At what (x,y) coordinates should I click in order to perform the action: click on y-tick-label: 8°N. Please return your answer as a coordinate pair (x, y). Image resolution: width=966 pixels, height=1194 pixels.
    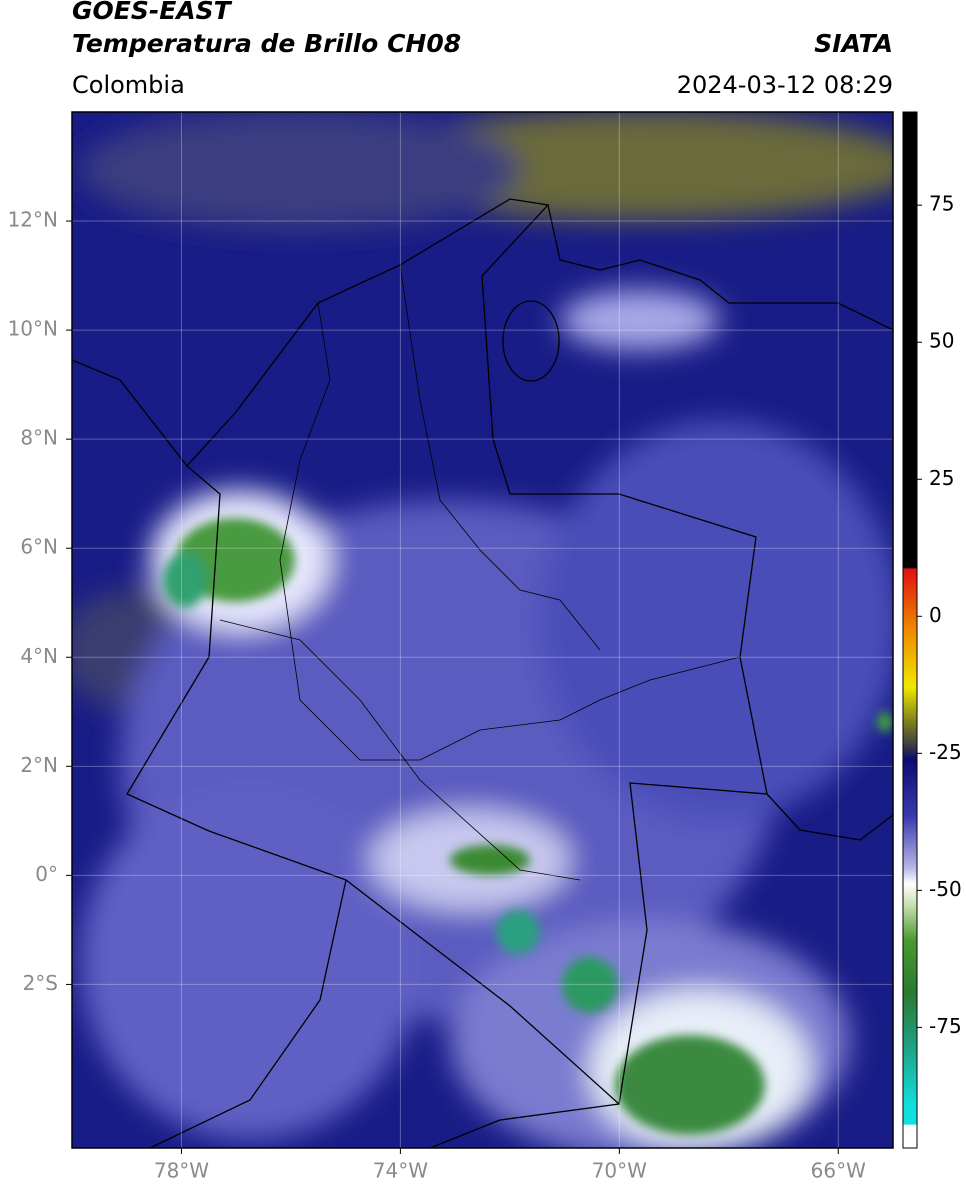
    Looking at the image, I should click on (39, 438).